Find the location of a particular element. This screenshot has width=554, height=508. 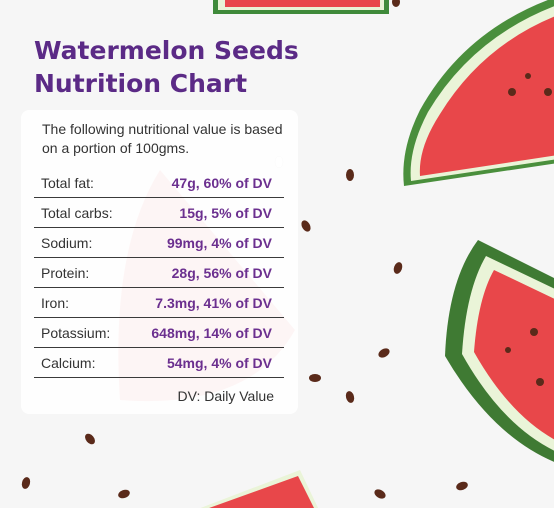

nutrition-row-protein: Protein: 28g, 56% of DV is located at coordinates (159, 273).